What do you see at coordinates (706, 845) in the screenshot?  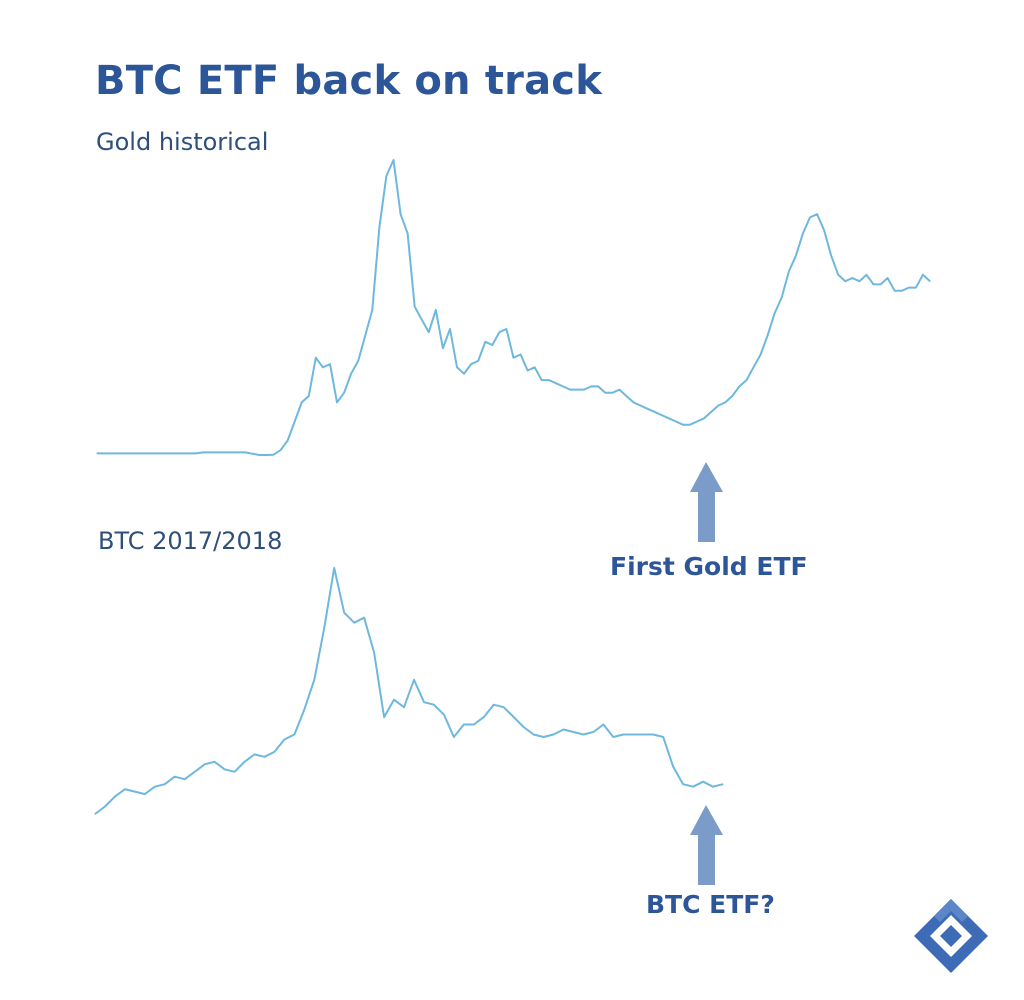 I see `btc-etf-arrow-icon` at bounding box center [706, 845].